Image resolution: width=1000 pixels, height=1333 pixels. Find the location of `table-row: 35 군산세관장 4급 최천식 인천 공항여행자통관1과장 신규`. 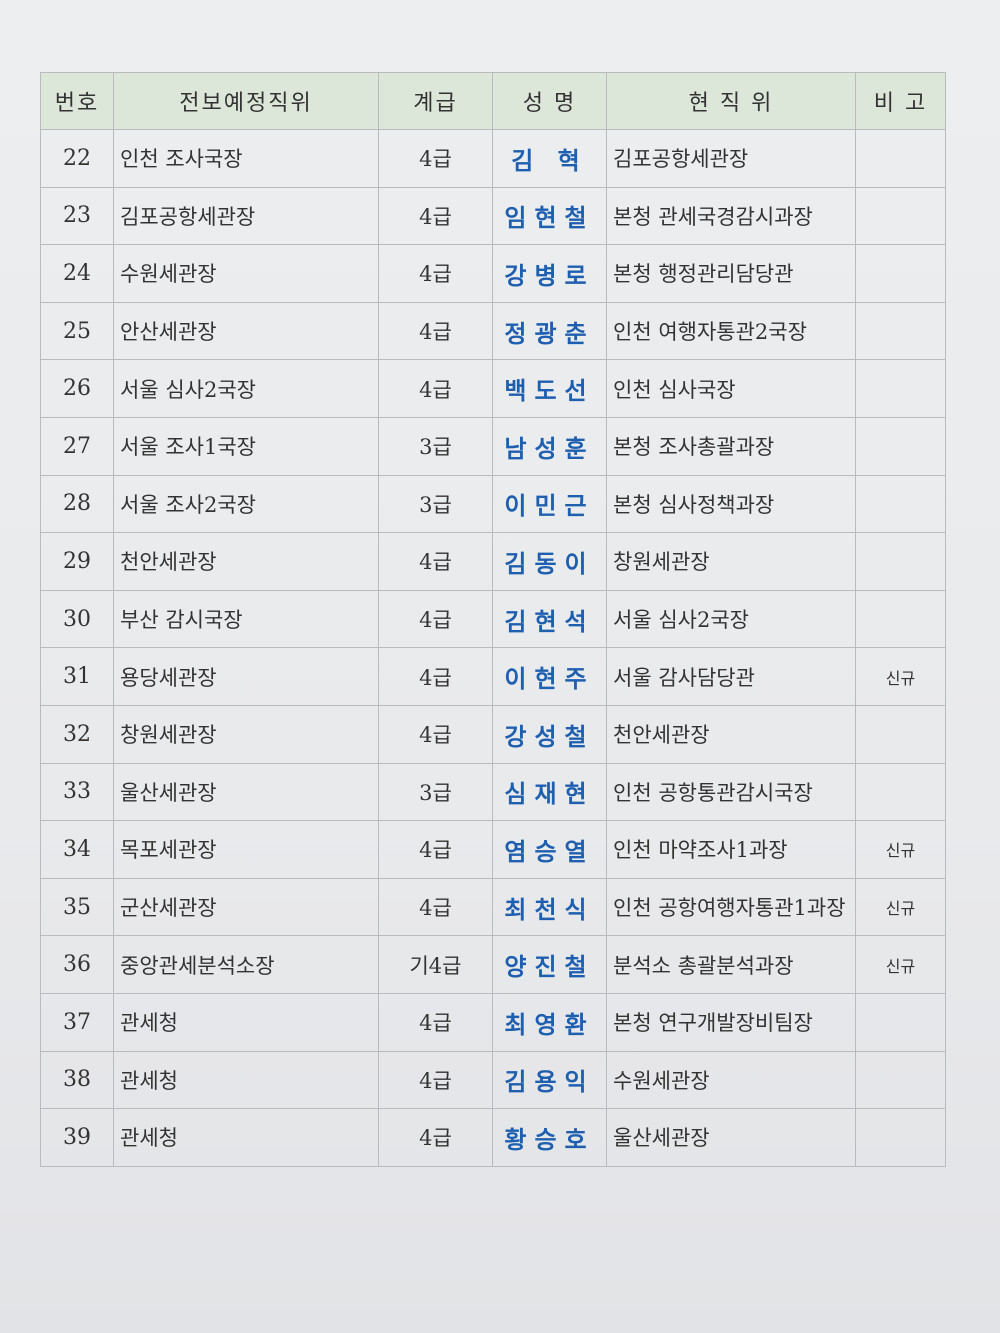

table-row: 35 군산세관장 4급 최천식 인천 공항여행자통관1과장 신규 is located at coordinates (493, 907).